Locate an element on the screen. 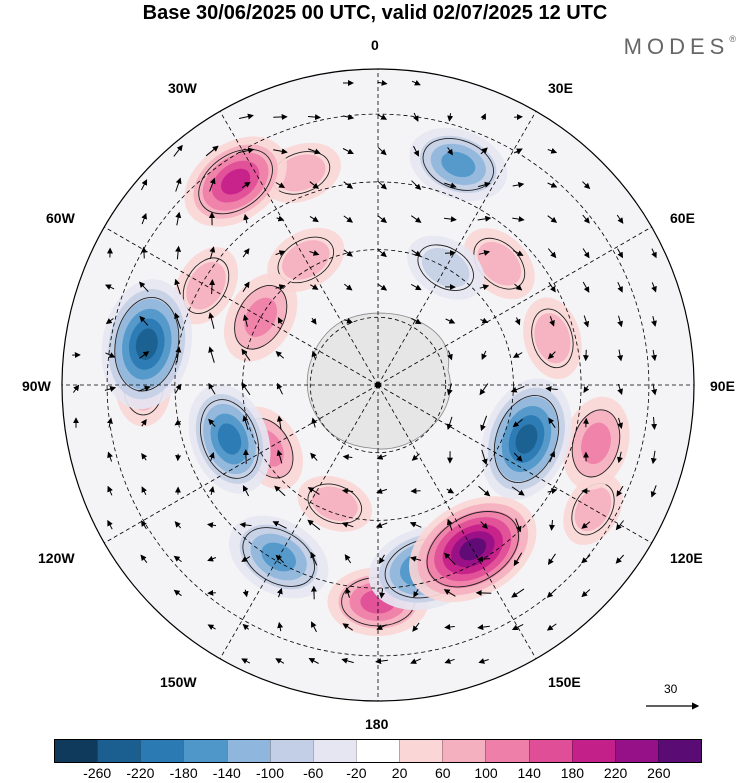  antarctica-landmass is located at coordinates (378, 381).